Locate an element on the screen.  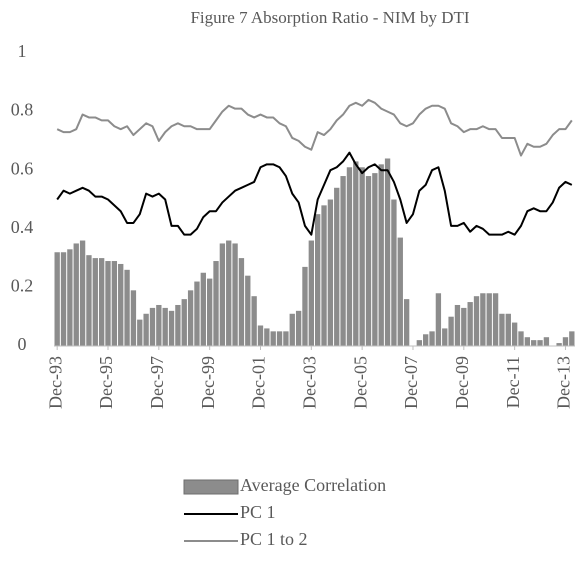
x-tick-label: Dec-97 is located at coordinates (157, 382).